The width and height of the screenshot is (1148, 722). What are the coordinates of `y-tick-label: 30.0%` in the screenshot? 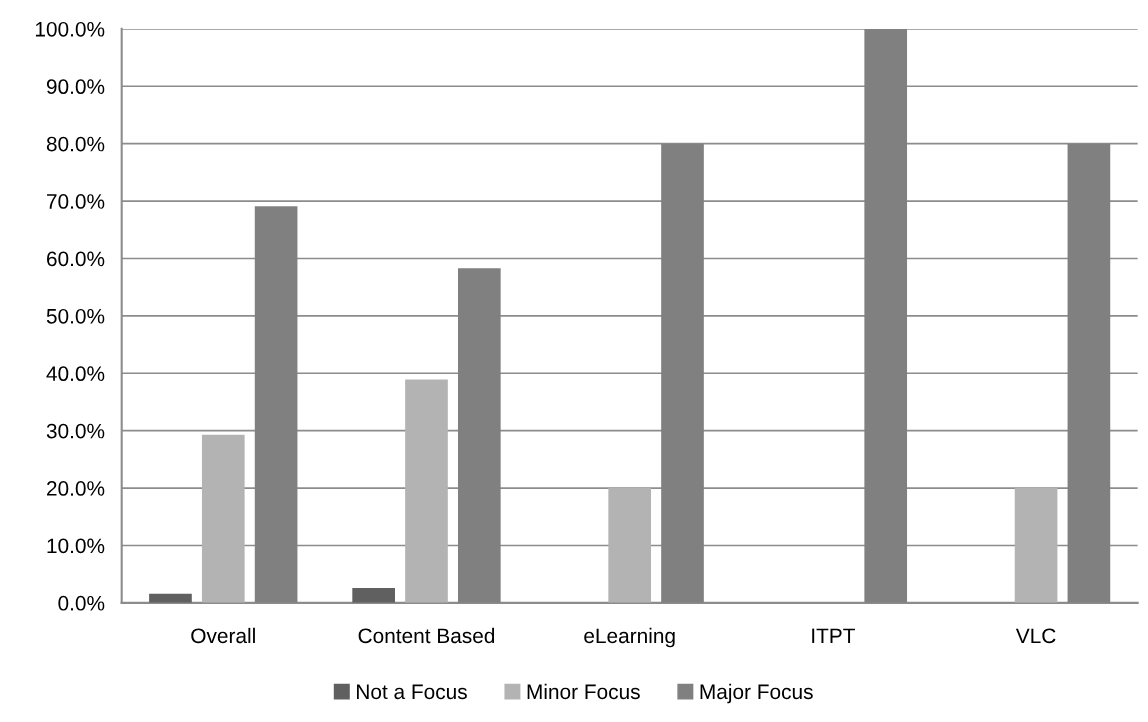 It's located at (75, 431).